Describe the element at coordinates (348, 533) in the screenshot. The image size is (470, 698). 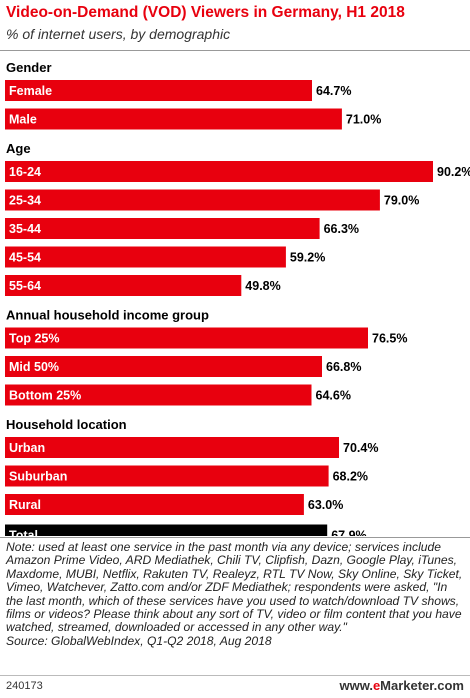
I see `bar-value-label: 67.9%` at that location.